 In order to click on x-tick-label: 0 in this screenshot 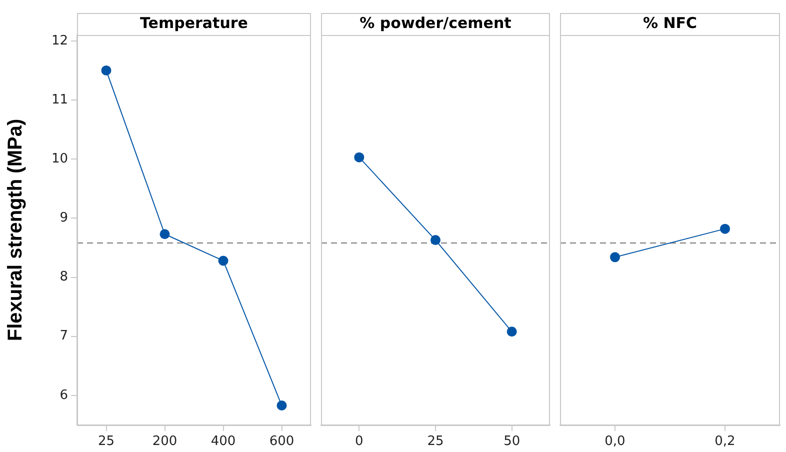, I will do `click(359, 442)`.